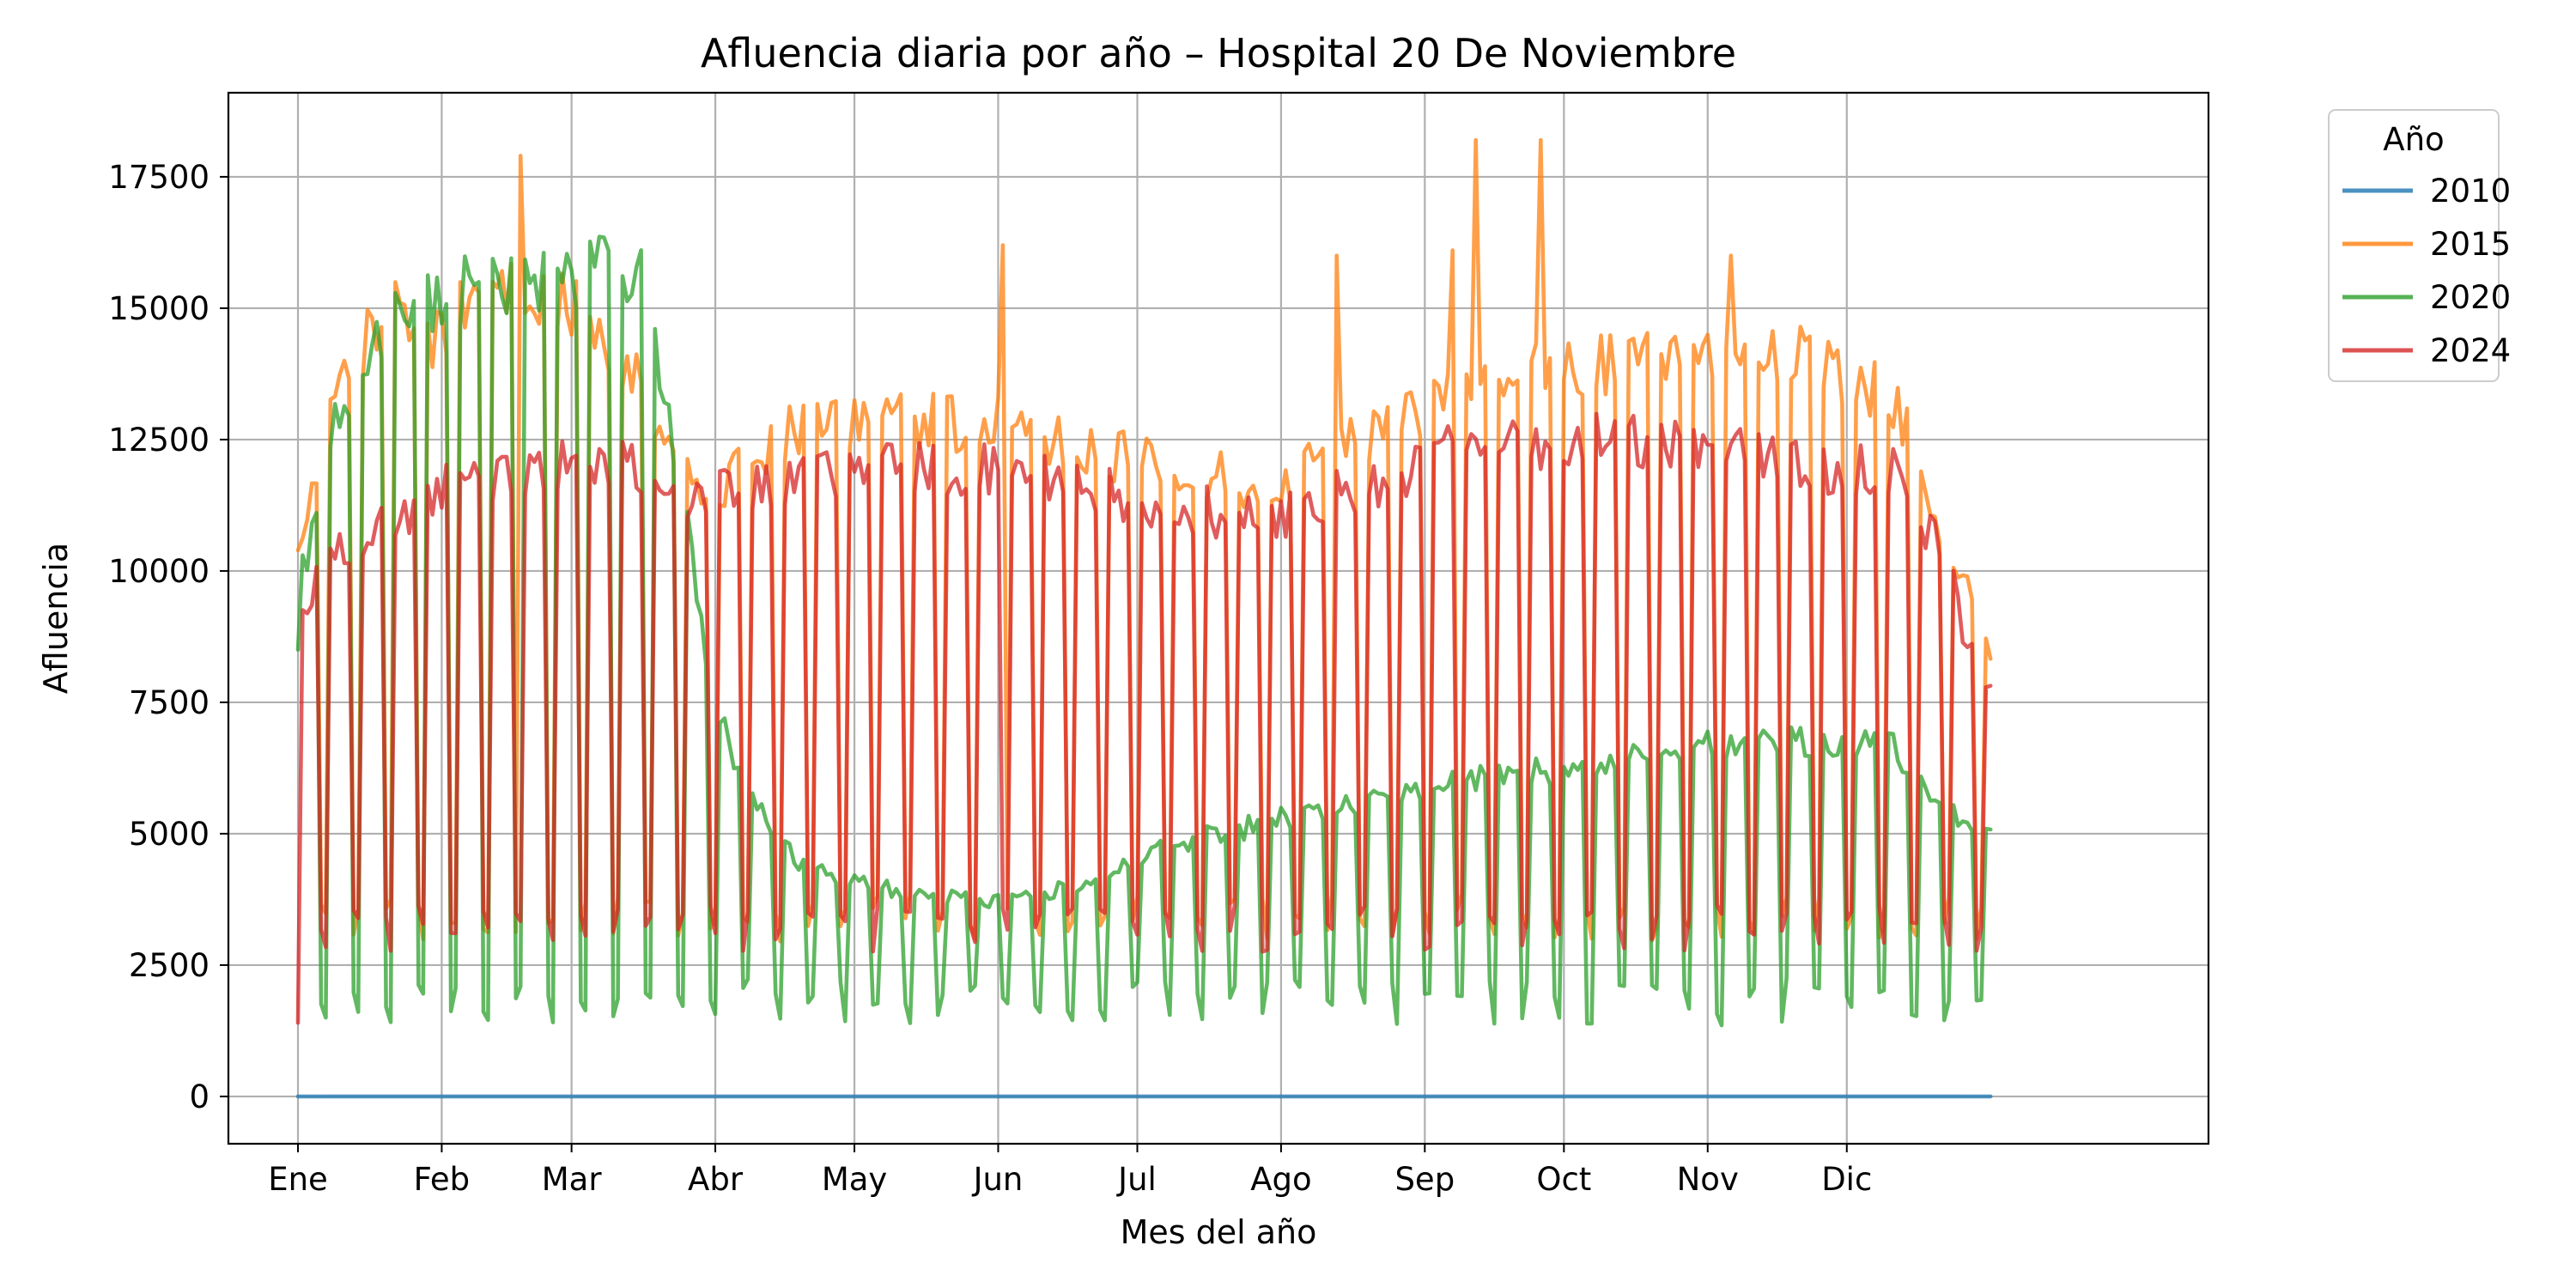  Describe the element at coordinates (1070, 1171) in the screenshot. I see `x-axis: Ene Feb Mar Abr May Jun Jul Ago Sep Oct Nov Dic` at that location.